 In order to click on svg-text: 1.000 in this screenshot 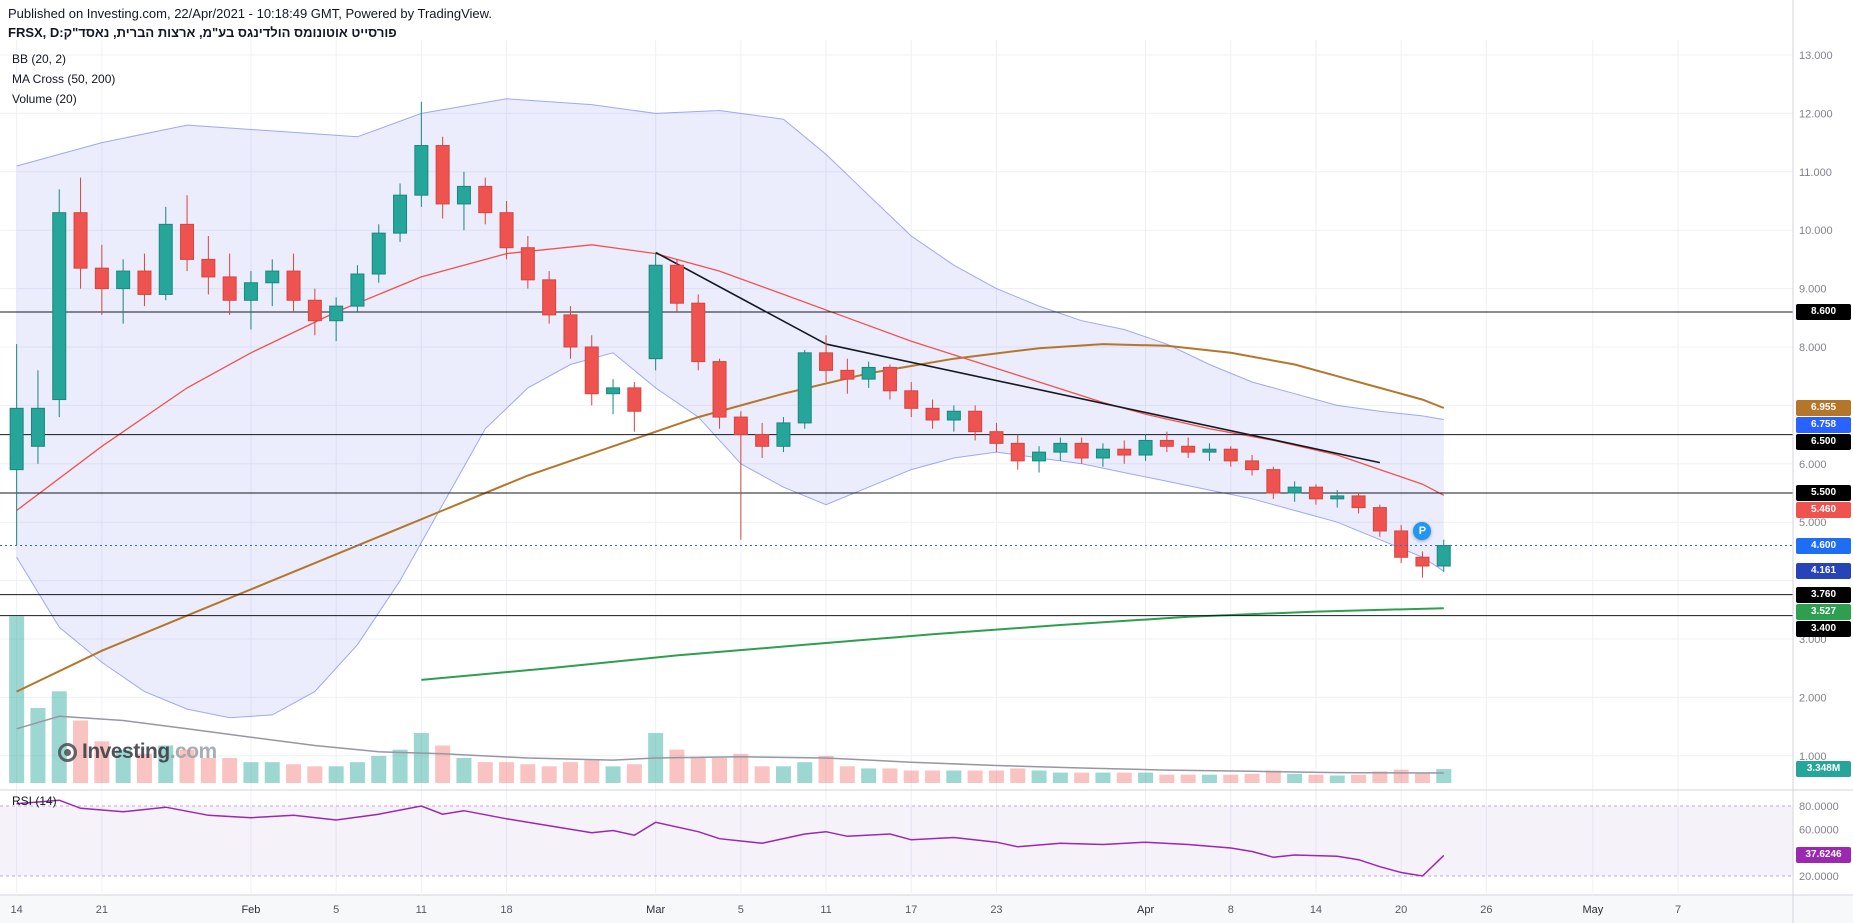, I will do `click(1813, 757)`.